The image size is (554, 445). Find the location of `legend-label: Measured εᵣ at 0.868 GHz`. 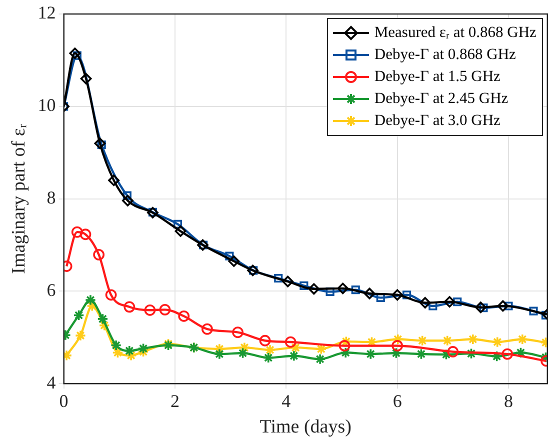

legend-label: Measured εᵣ at 0.868 GHz is located at coordinates (455, 33).